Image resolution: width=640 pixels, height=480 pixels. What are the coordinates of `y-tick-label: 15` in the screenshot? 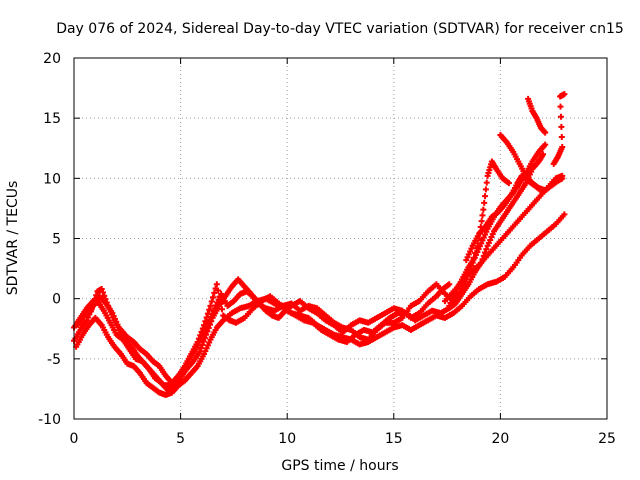 It's located at (52, 119).